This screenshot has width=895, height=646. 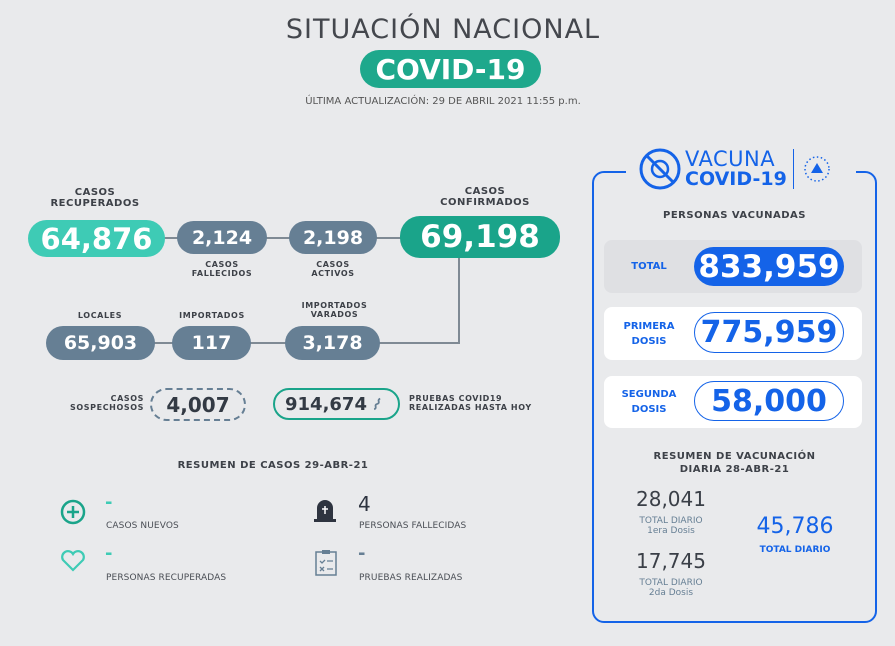 What do you see at coordinates (325, 511) in the screenshot?
I see `tombstone-icon` at bounding box center [325, 511].